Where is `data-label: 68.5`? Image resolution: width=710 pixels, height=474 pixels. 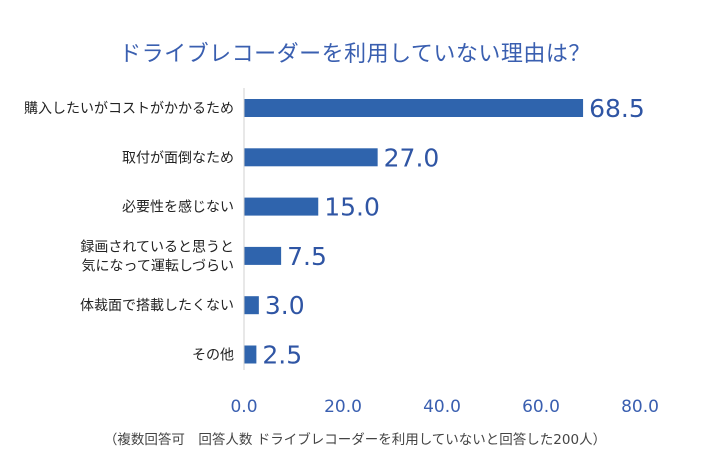 data-label: 68.5 is located at coordinates (617, 108).